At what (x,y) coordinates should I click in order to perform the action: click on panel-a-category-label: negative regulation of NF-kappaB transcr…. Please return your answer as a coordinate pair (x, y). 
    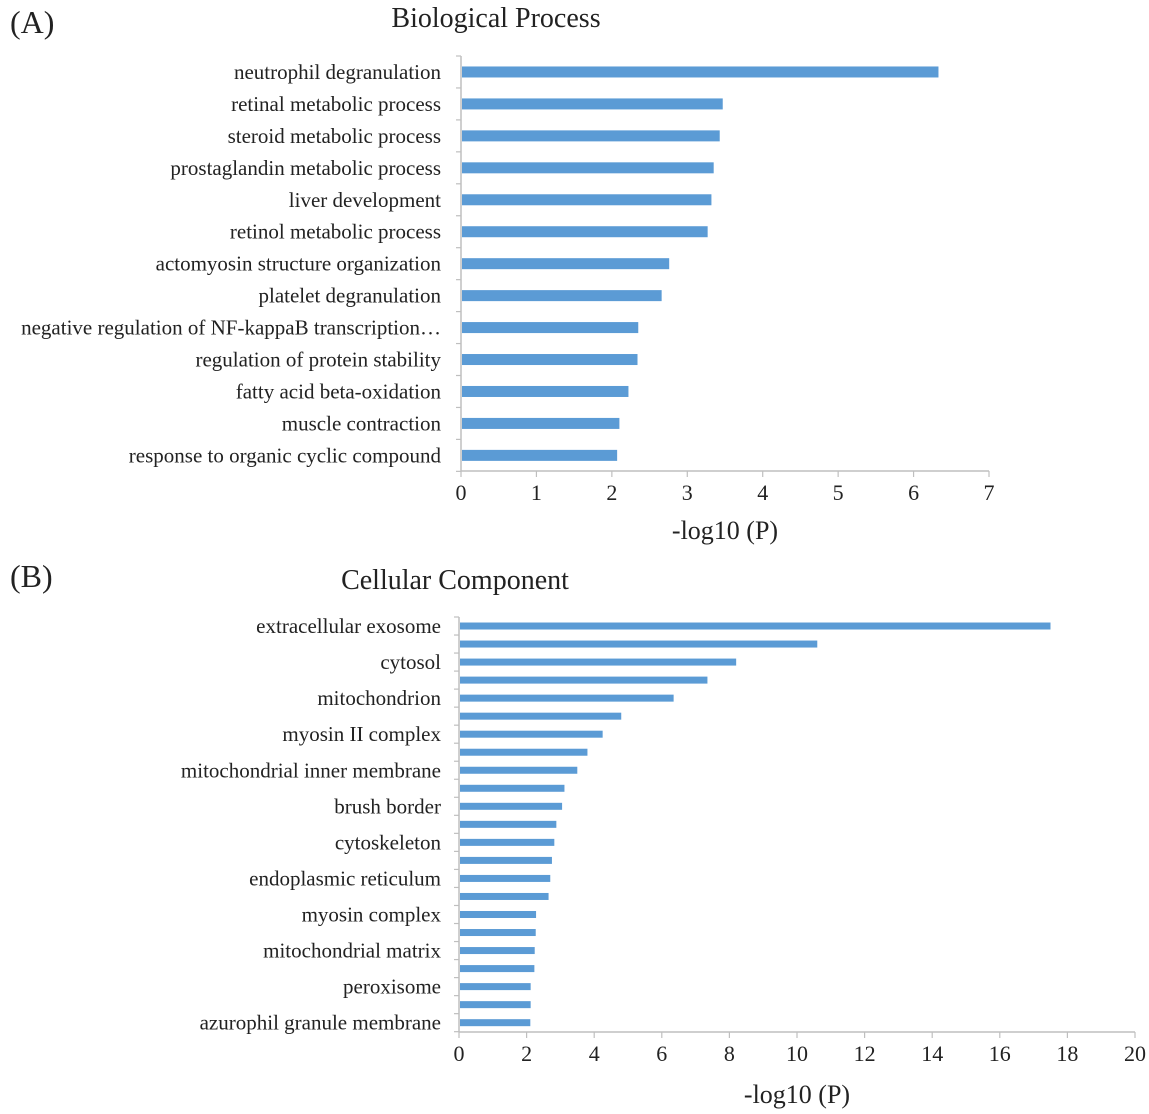
    Looking at the image, I should click on (231, 328).